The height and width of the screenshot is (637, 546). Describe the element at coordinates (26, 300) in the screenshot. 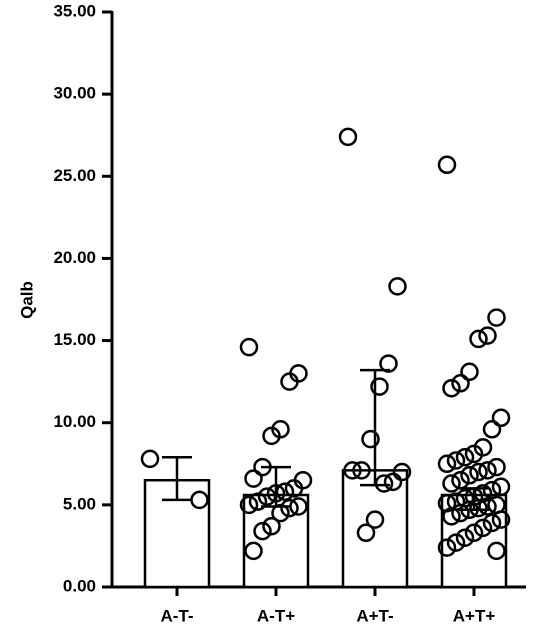

I see `y-axis-label: Qalb` at that location.